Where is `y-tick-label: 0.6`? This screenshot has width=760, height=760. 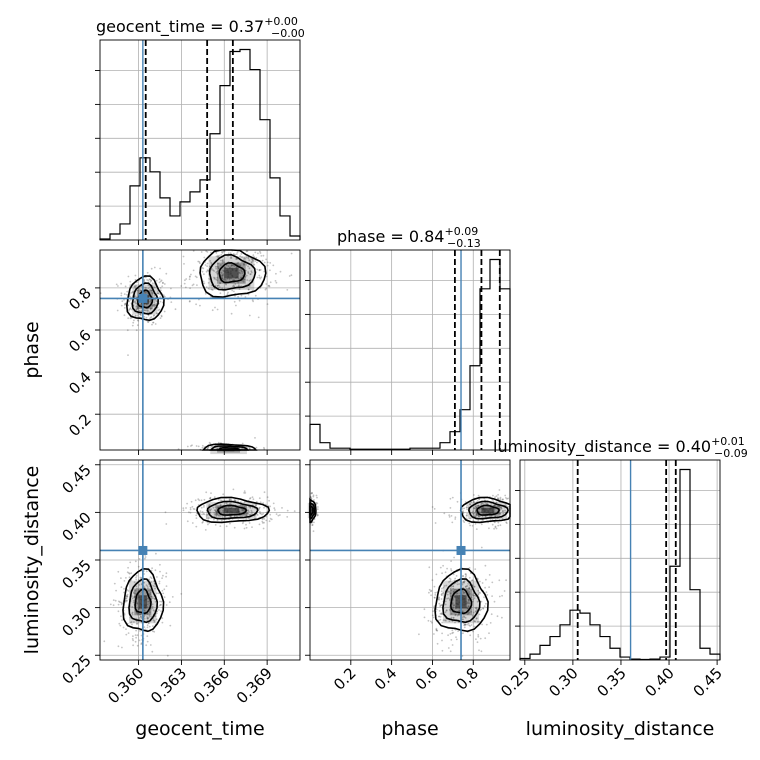
y-tick-label: 0.6 is located at coordinates (80, 341).